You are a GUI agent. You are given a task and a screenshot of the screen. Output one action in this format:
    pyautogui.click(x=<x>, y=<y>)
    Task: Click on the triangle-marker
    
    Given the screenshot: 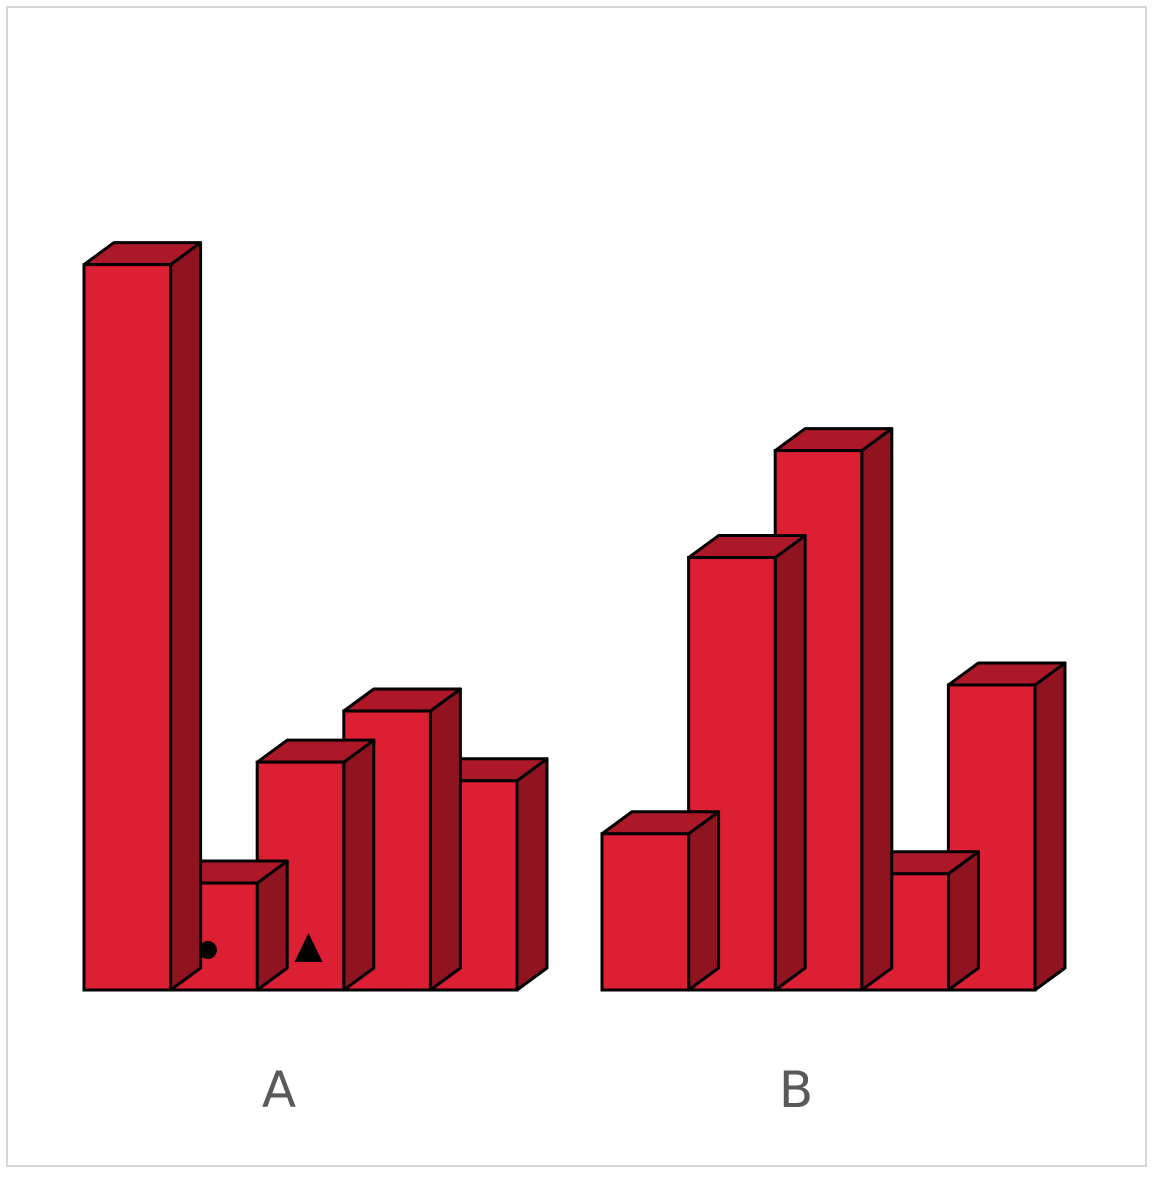 What is the action you would take?
    pyautogui.click(x=308, y=947)
    